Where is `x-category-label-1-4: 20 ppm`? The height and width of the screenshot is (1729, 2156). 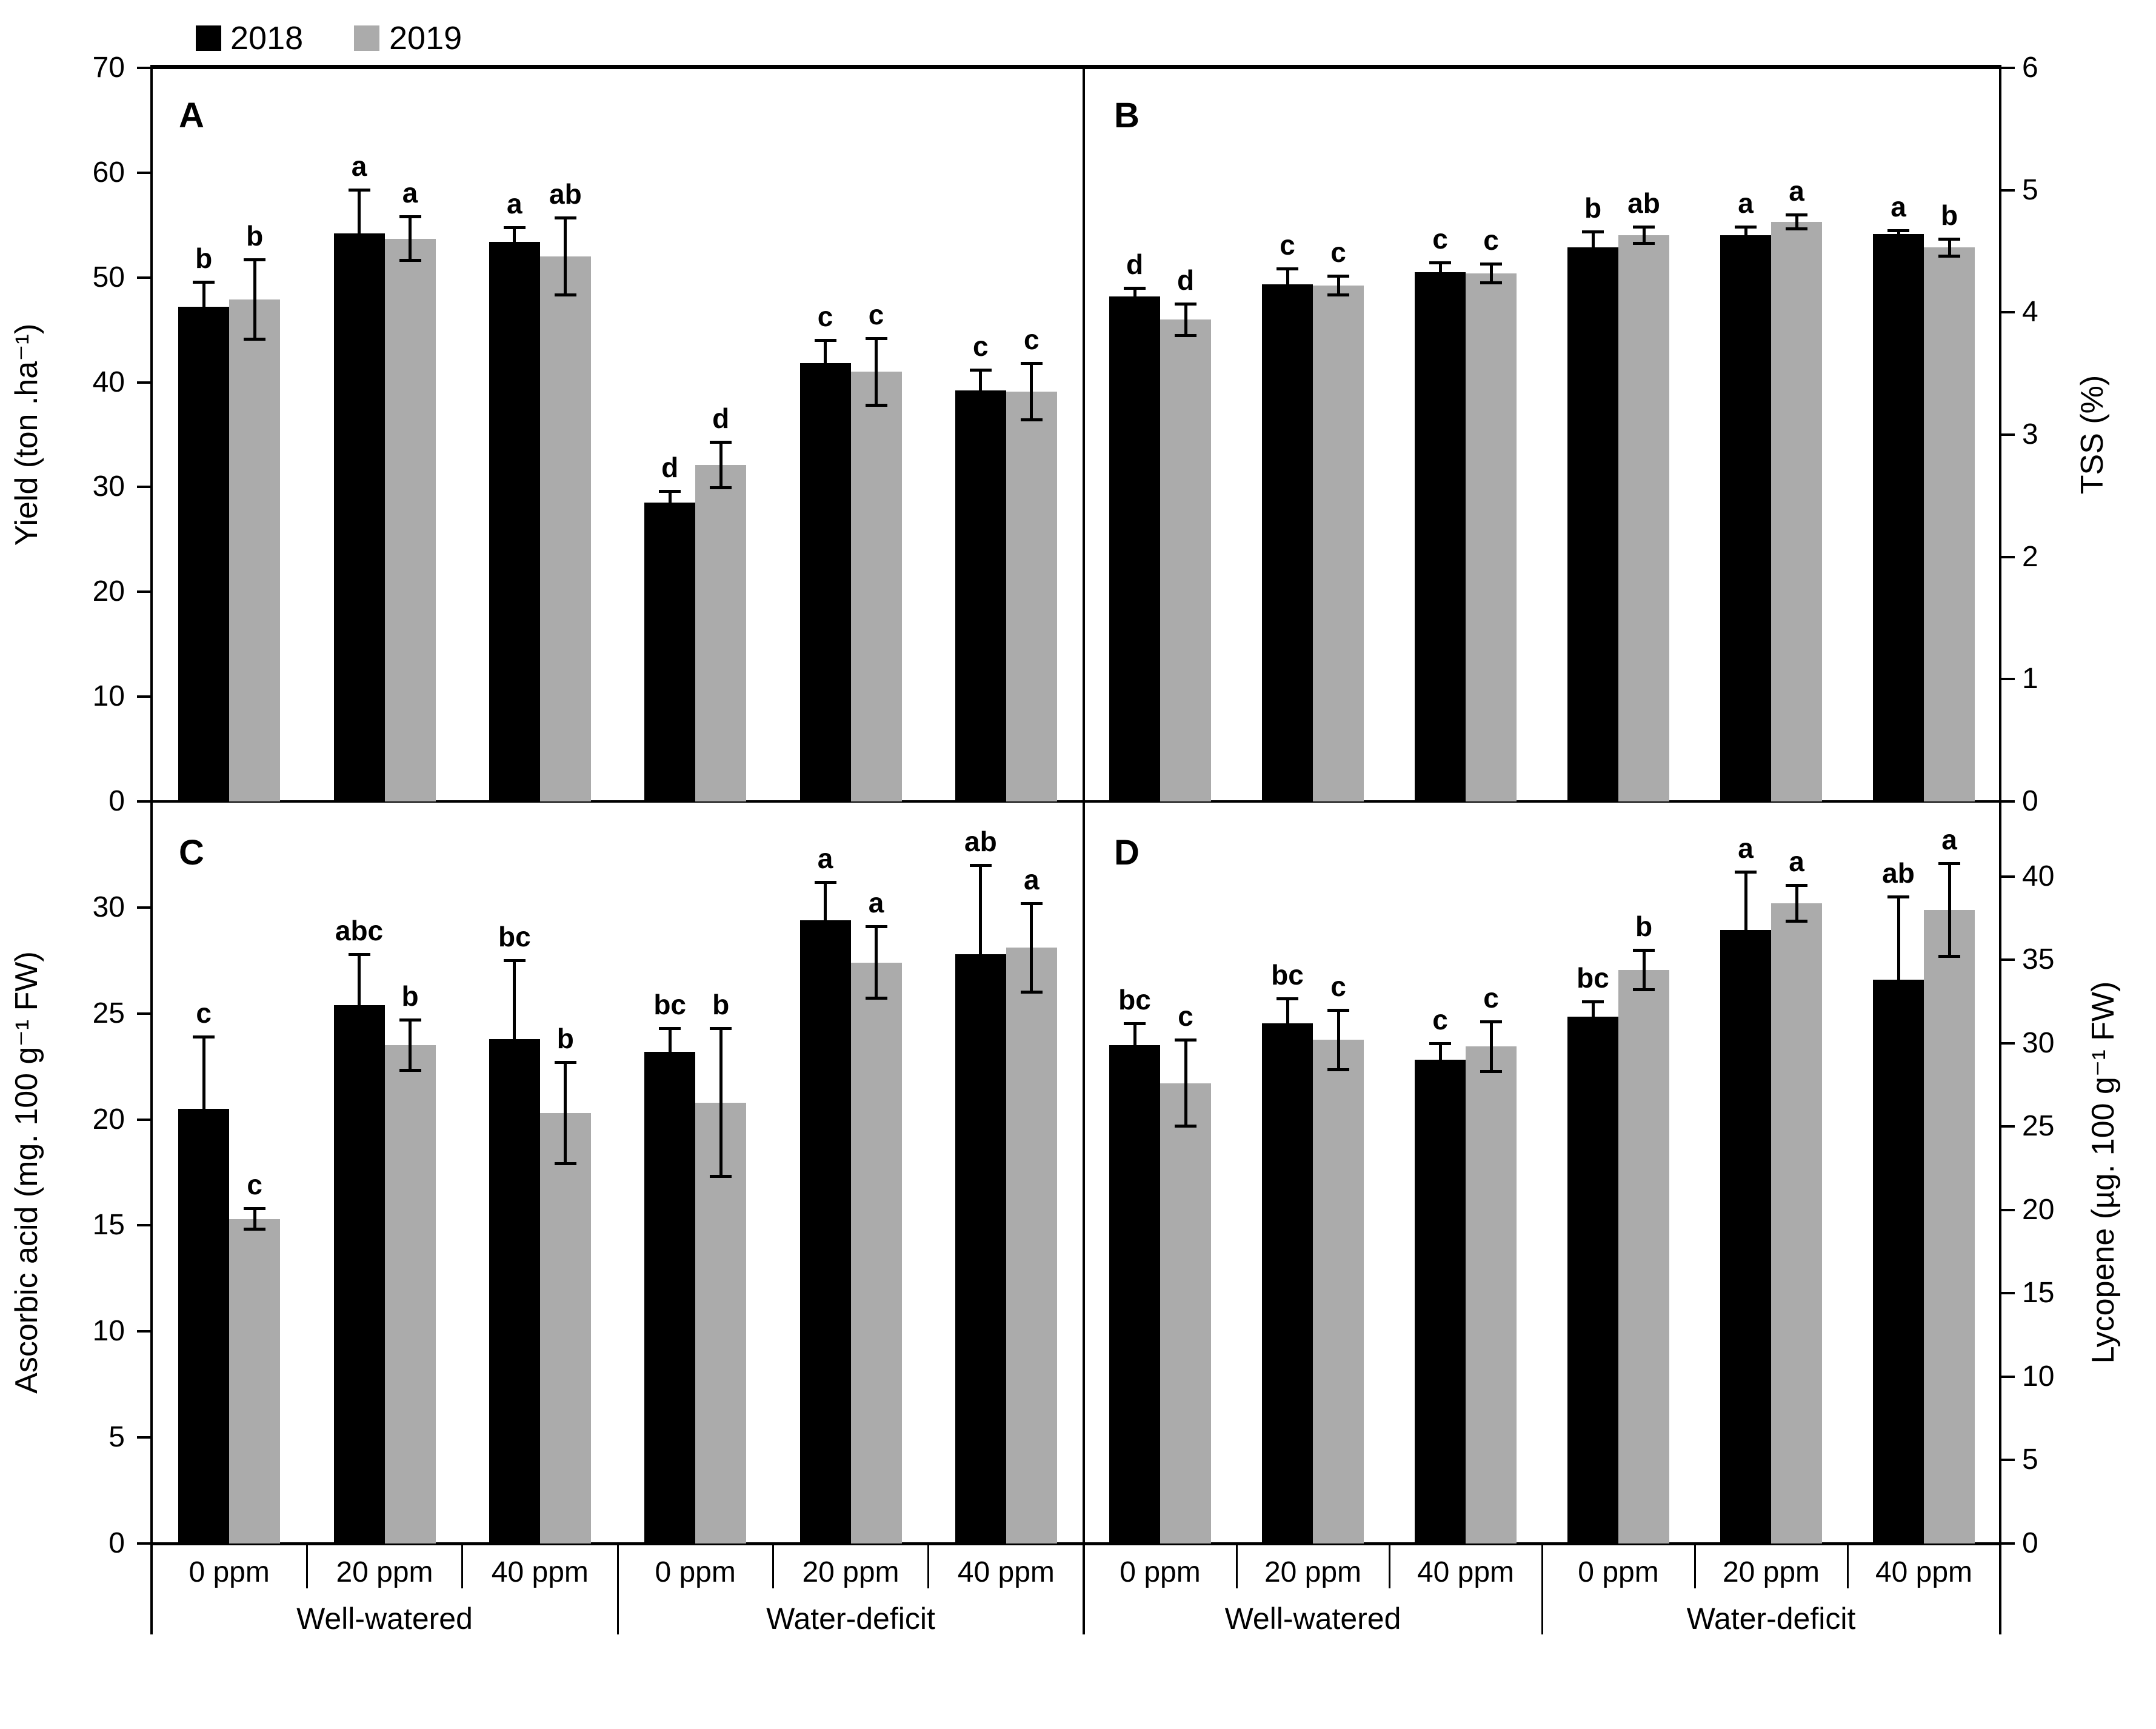 x-category-label-1-4: 20 ppm is located at coordinates (1771, 1572).